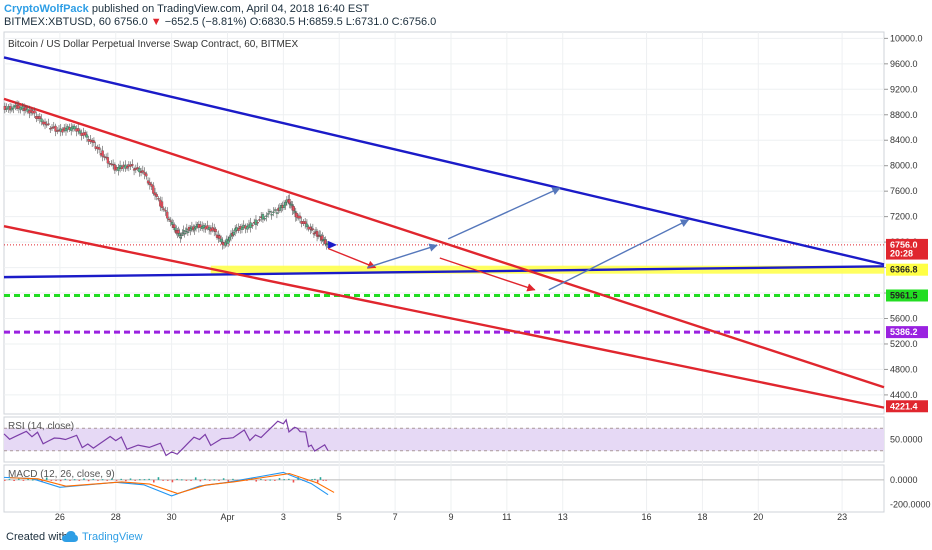 The width and height of the screenshot is (932, 550). What do you see at coordinates (172, 483) in the screenshot?
I see `macd-signal-line` at bounding box center [172, 483].